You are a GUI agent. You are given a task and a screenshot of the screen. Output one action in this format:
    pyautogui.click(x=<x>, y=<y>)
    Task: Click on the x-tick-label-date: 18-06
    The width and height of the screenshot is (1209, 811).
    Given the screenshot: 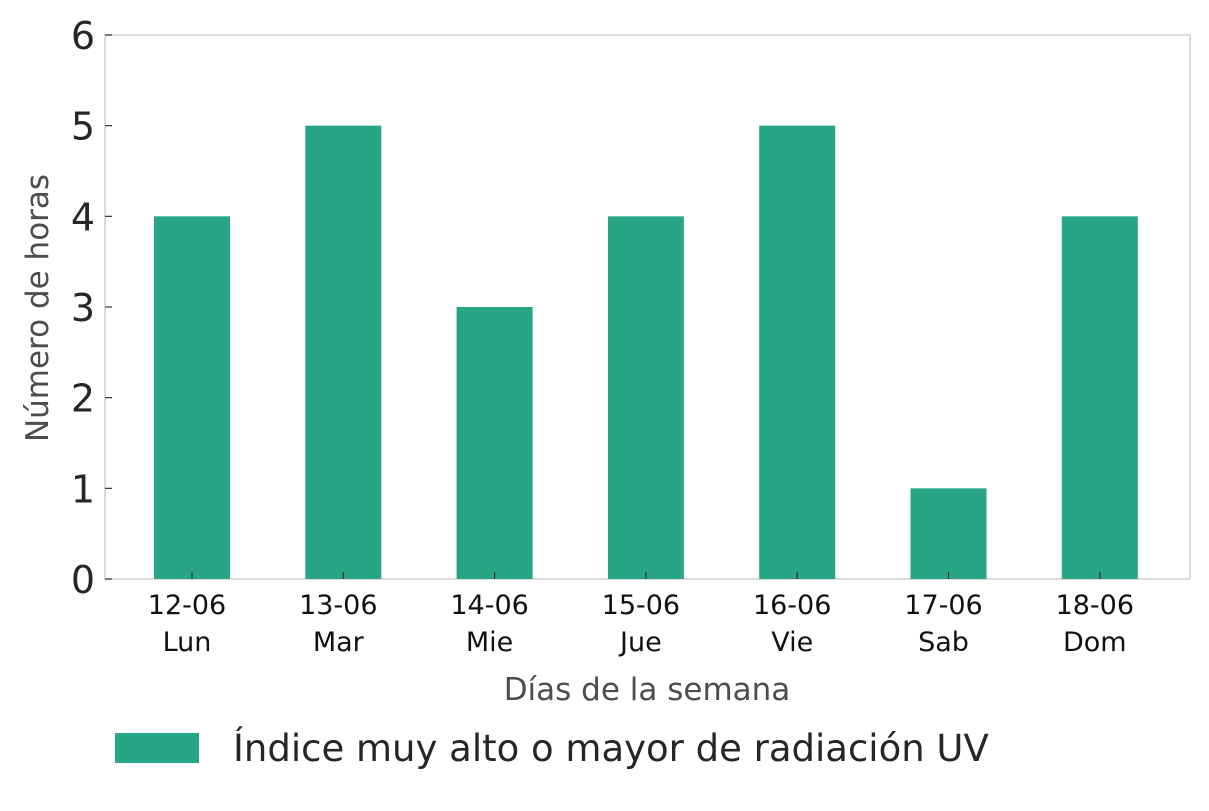 What is the action you would take?
    pyautogui.click(x=1095, y=605)
    